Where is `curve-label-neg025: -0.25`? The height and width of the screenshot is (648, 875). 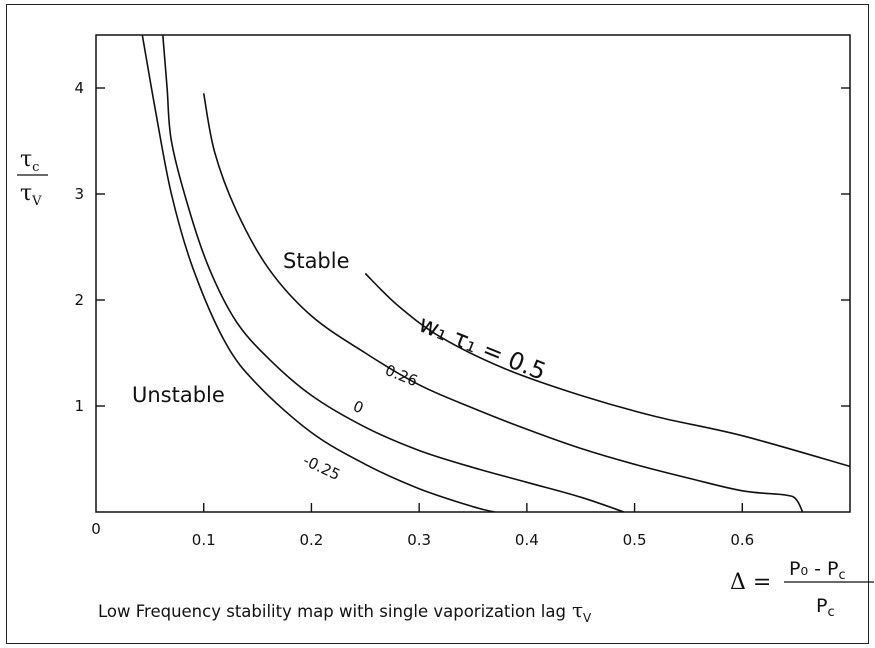 curve-label-neg025: -0.25 is located at coordinates (321, 467).